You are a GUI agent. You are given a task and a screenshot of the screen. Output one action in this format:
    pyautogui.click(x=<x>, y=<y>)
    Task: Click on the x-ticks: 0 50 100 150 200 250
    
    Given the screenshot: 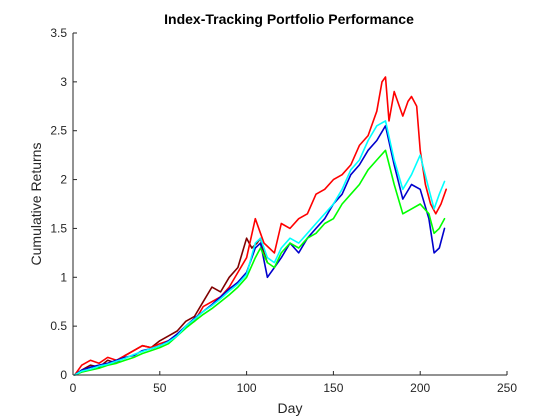 What is the action you would take?
    pyautogui.click(x=293, y=383)
    